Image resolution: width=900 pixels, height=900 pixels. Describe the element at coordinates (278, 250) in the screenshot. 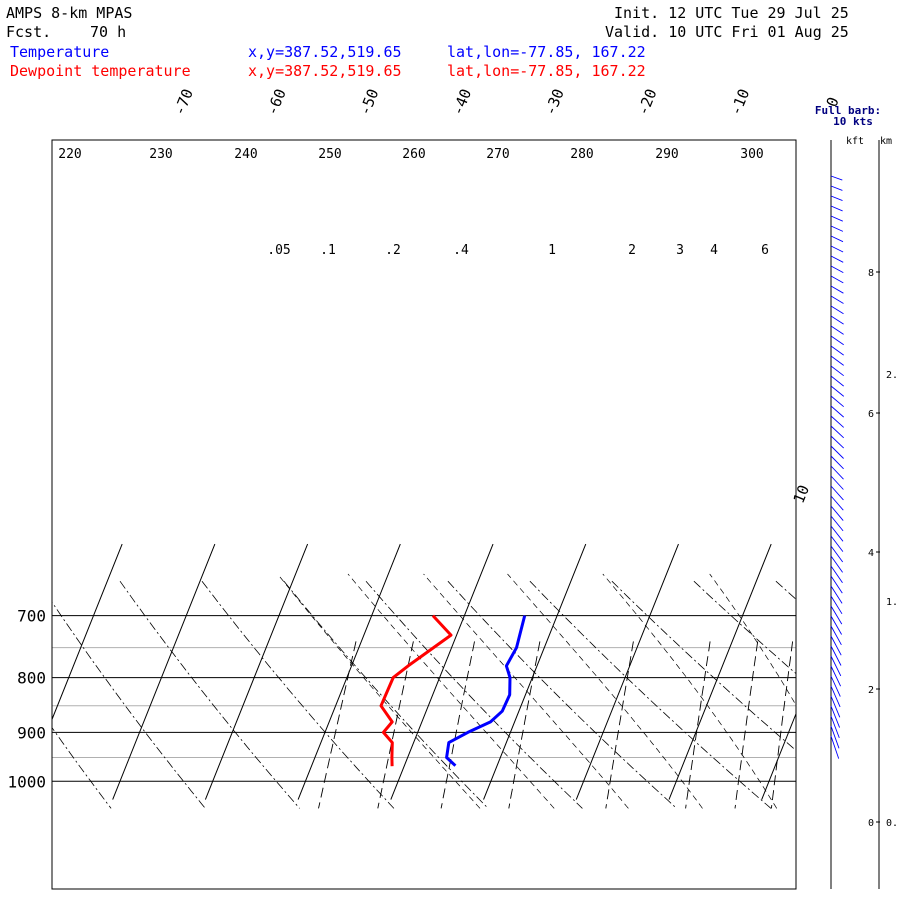

I see `mixing-ratio-label: .05` at that location.